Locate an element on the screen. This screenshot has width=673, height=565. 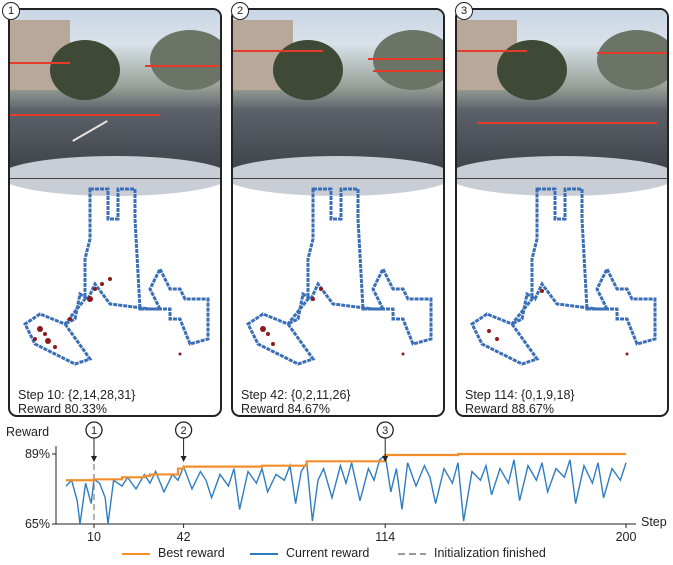
marker-label: 1 is located at coordinates (94, 431).